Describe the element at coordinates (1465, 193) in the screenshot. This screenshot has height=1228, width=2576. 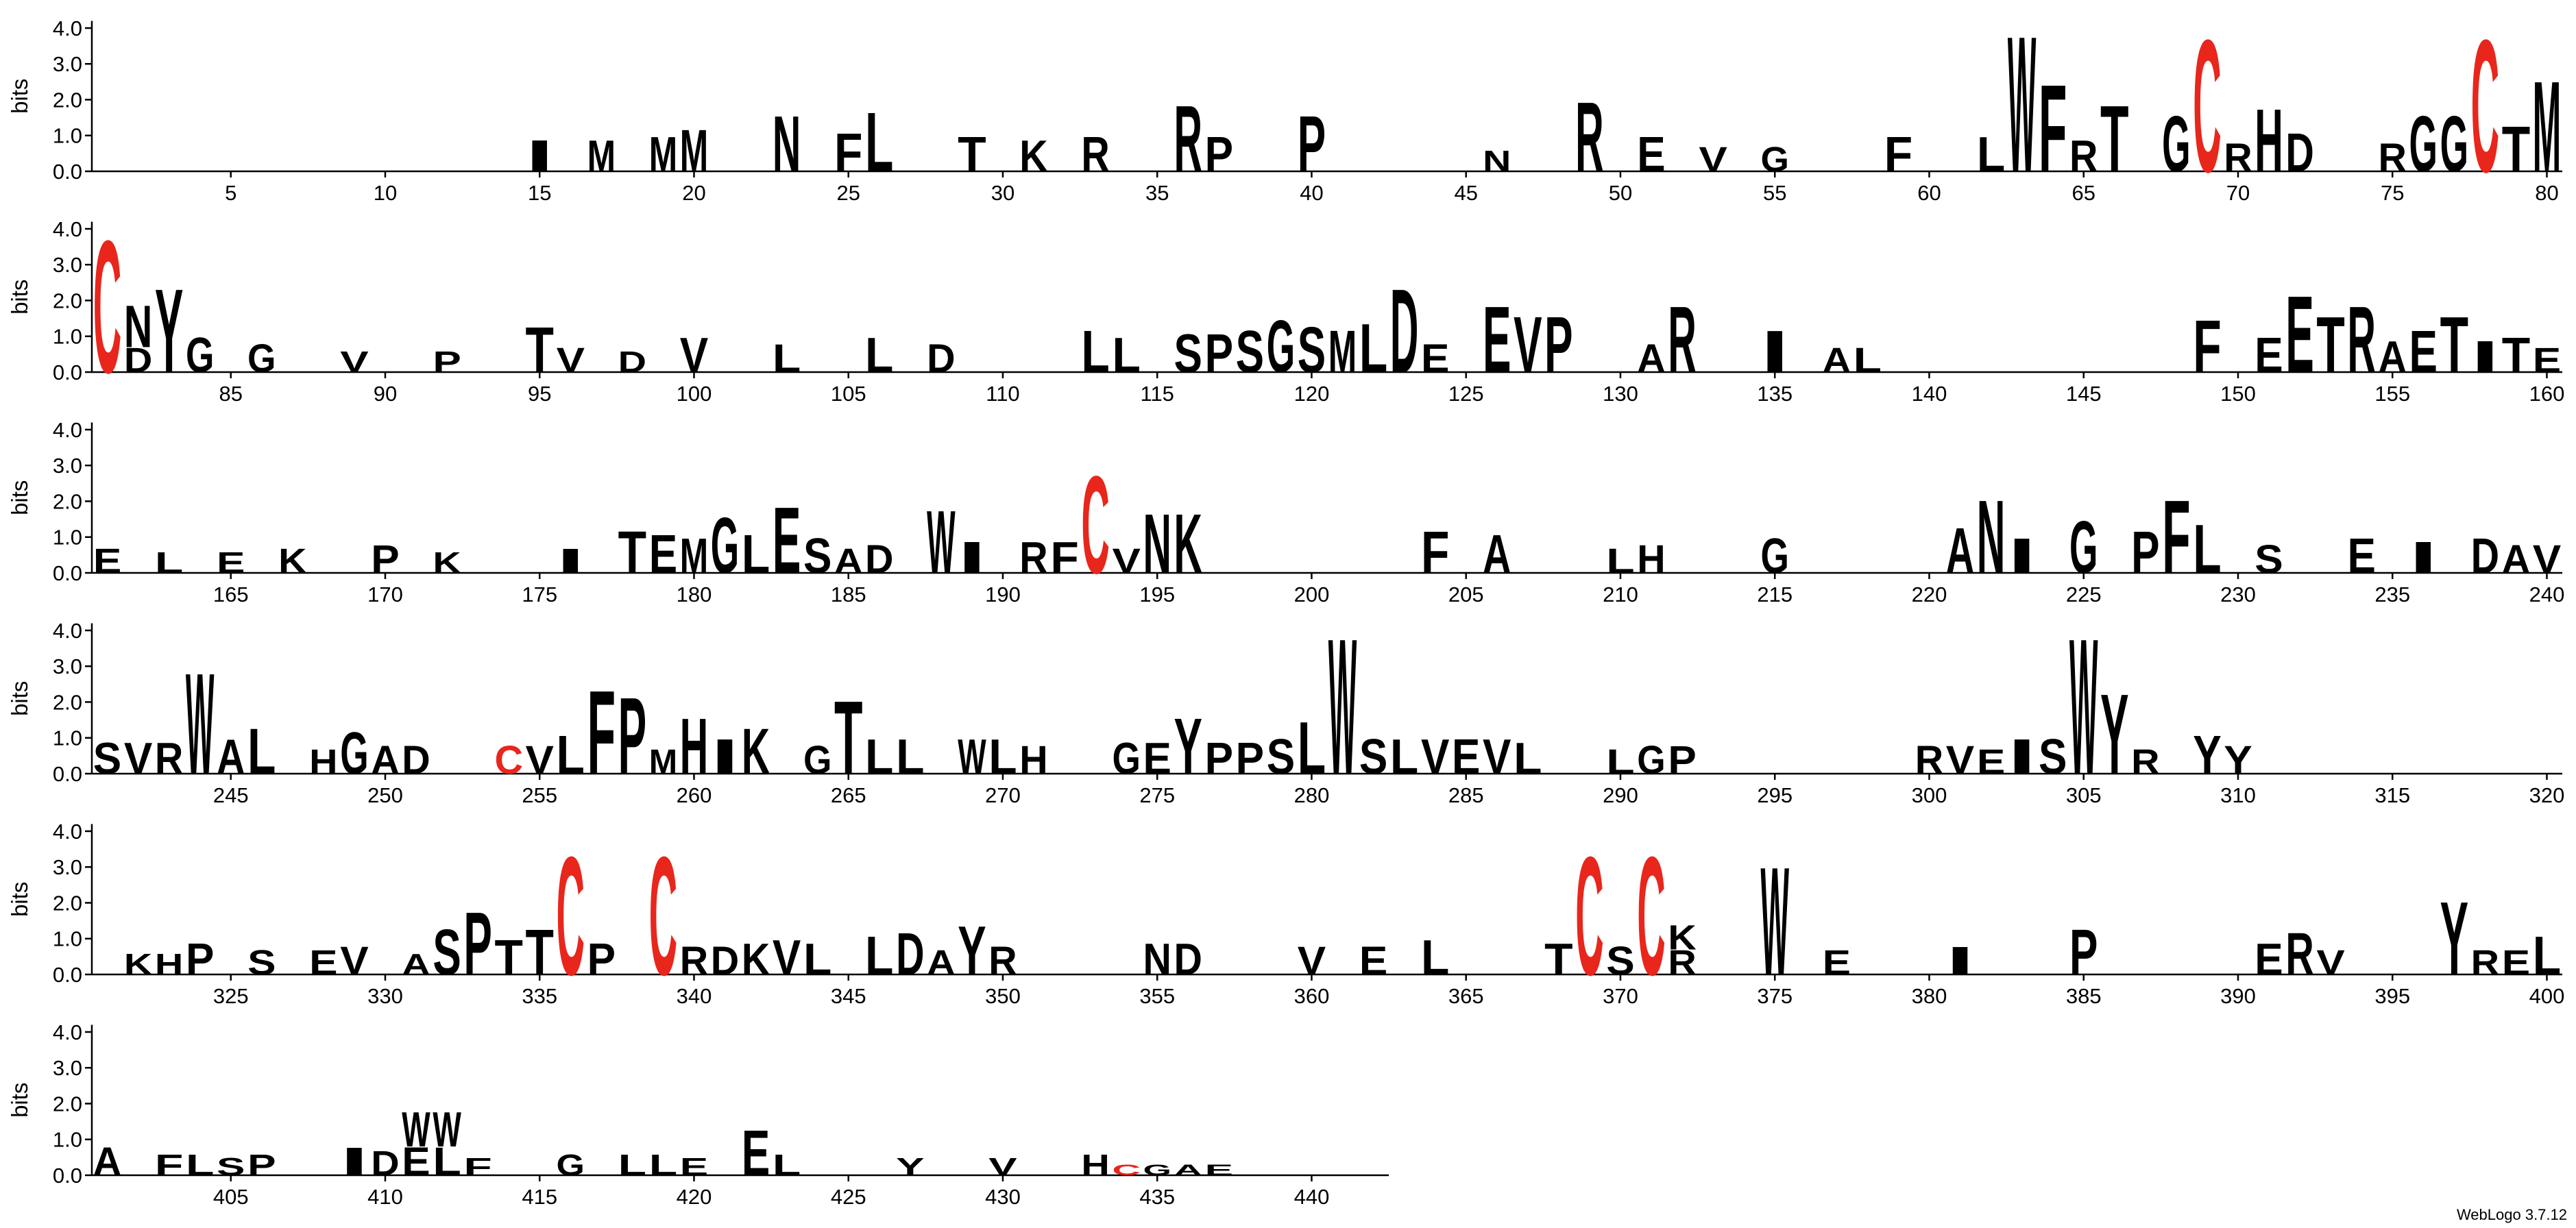
I see `x-tick-label: 45` at that location.